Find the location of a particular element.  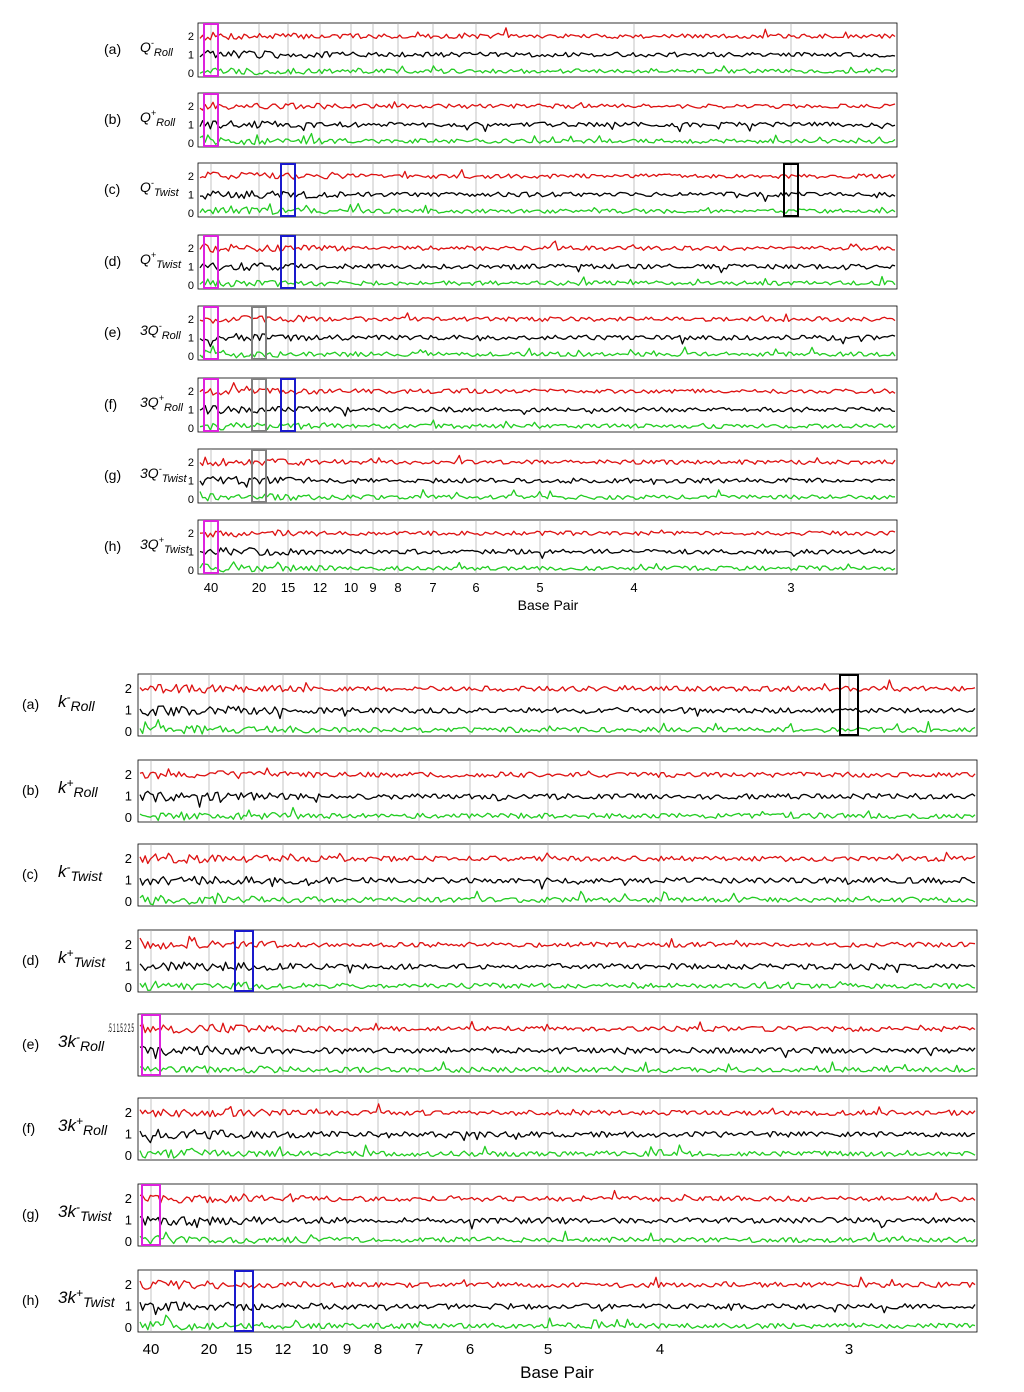

panel-k-4: .5 1 1.5 2 2.5 (e) 3k-Roll is located at coordinates (500, 1045).